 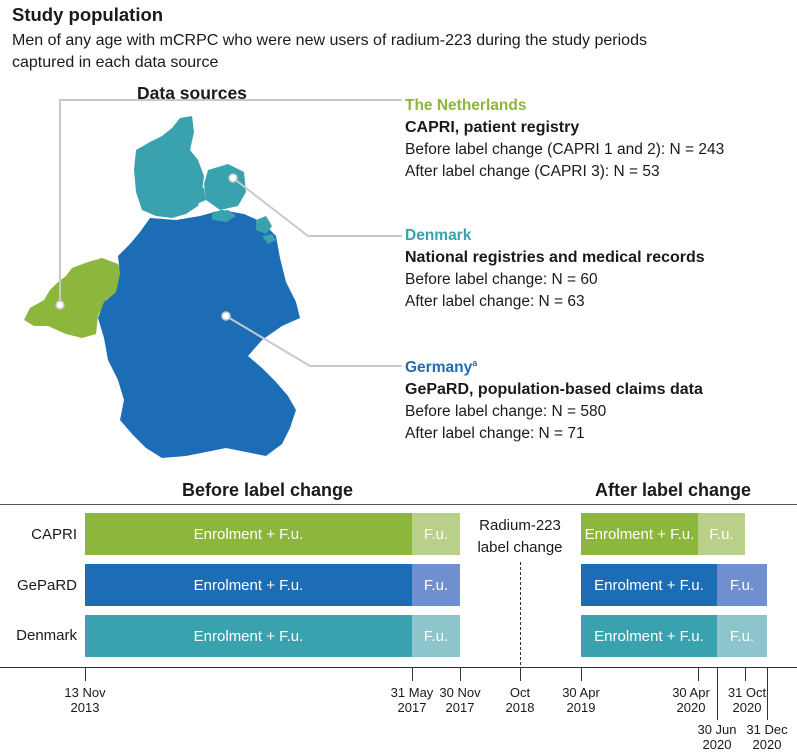 I want to click on tick-oct-2018, so click(x=520, y=674).